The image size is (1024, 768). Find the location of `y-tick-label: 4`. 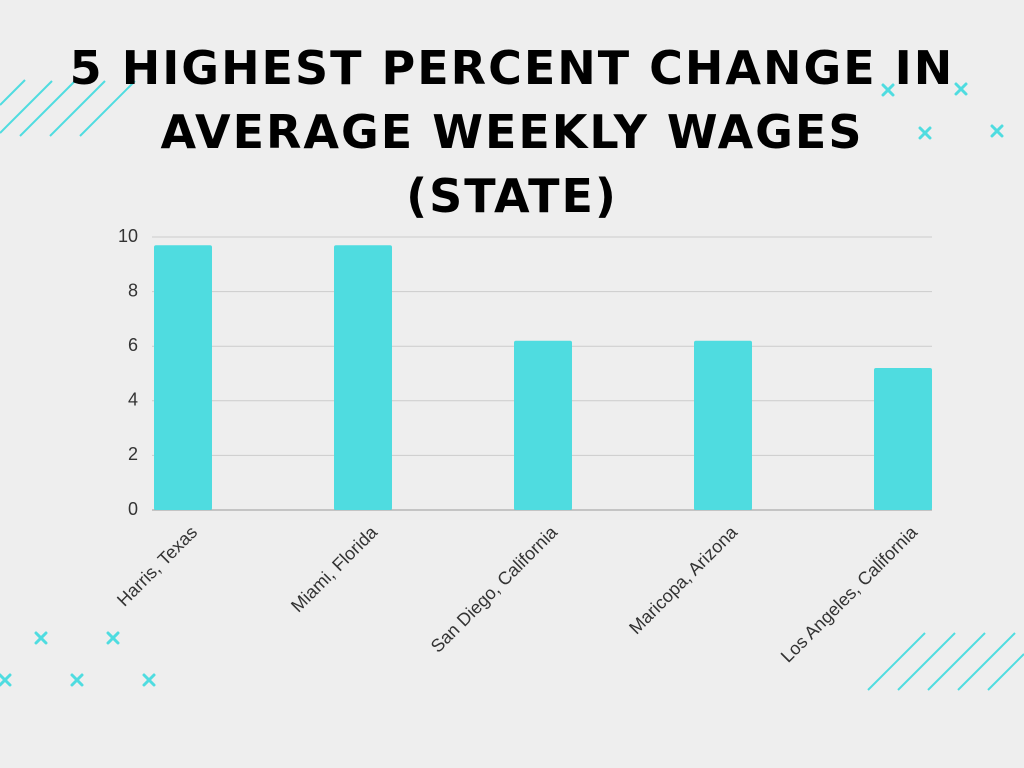

y-tick-label: 4 is located at coordinates (133, 400).